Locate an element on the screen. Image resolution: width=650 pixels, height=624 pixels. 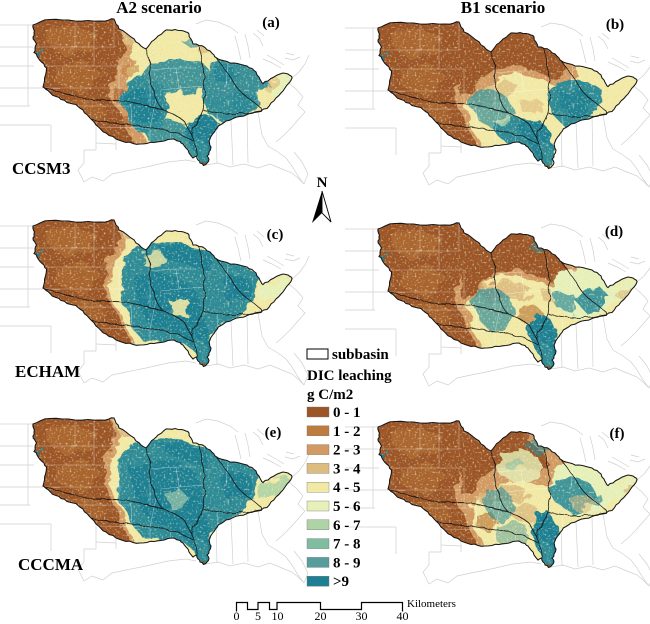
svg-text: N is located at coordinates (322, 183).